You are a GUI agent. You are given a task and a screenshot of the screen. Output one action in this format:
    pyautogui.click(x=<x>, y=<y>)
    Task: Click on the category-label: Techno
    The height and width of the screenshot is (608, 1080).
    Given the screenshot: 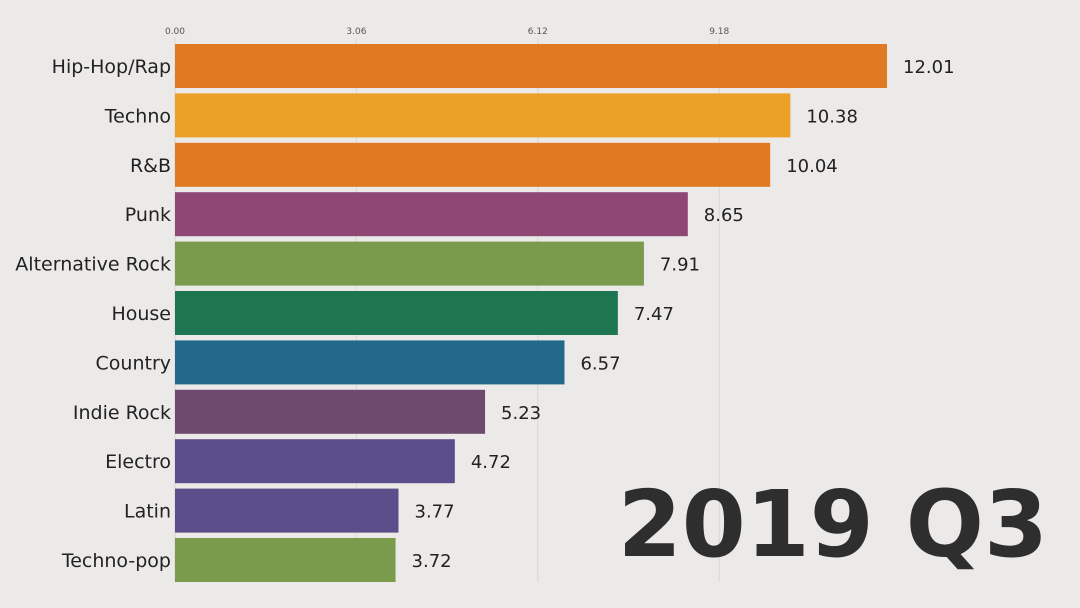 What is the action you would take?
    pyautogui.click(x=137, y=116)
    